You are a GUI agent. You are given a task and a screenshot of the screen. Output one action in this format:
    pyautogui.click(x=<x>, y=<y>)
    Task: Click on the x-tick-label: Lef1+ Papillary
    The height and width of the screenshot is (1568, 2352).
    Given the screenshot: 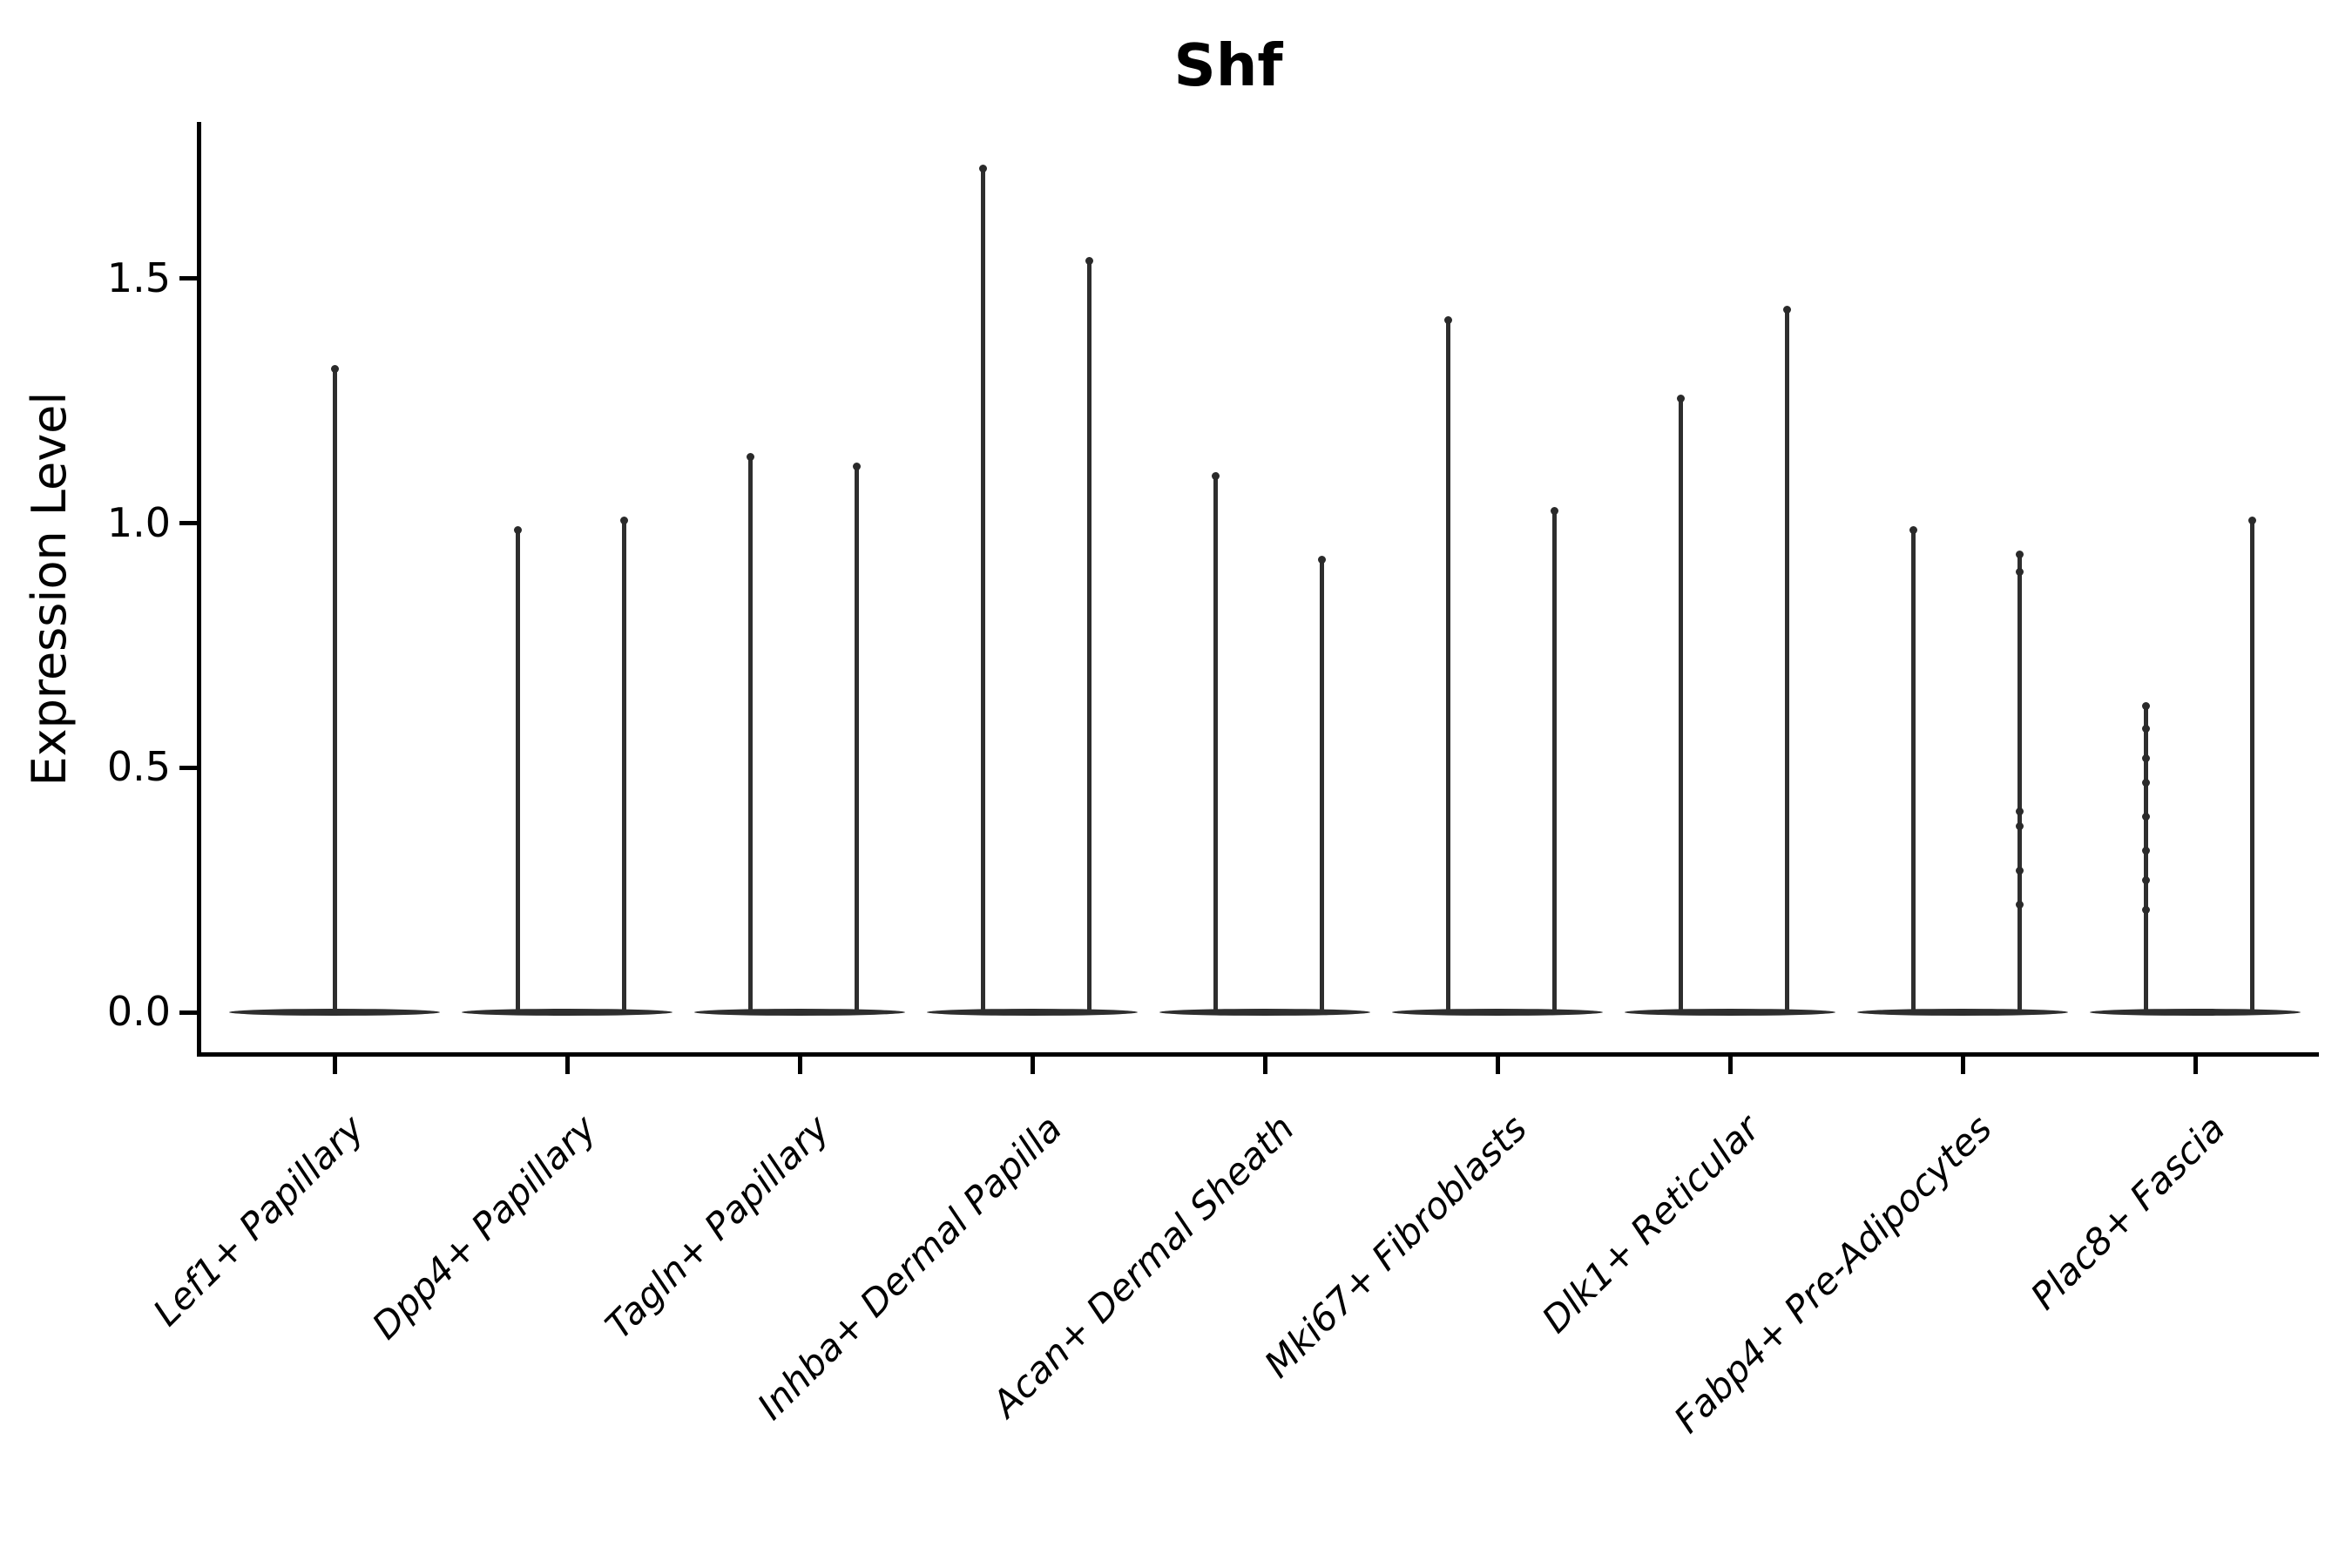 What is the action you would take?
    pyautogui.click(x=259, y=1221)
    